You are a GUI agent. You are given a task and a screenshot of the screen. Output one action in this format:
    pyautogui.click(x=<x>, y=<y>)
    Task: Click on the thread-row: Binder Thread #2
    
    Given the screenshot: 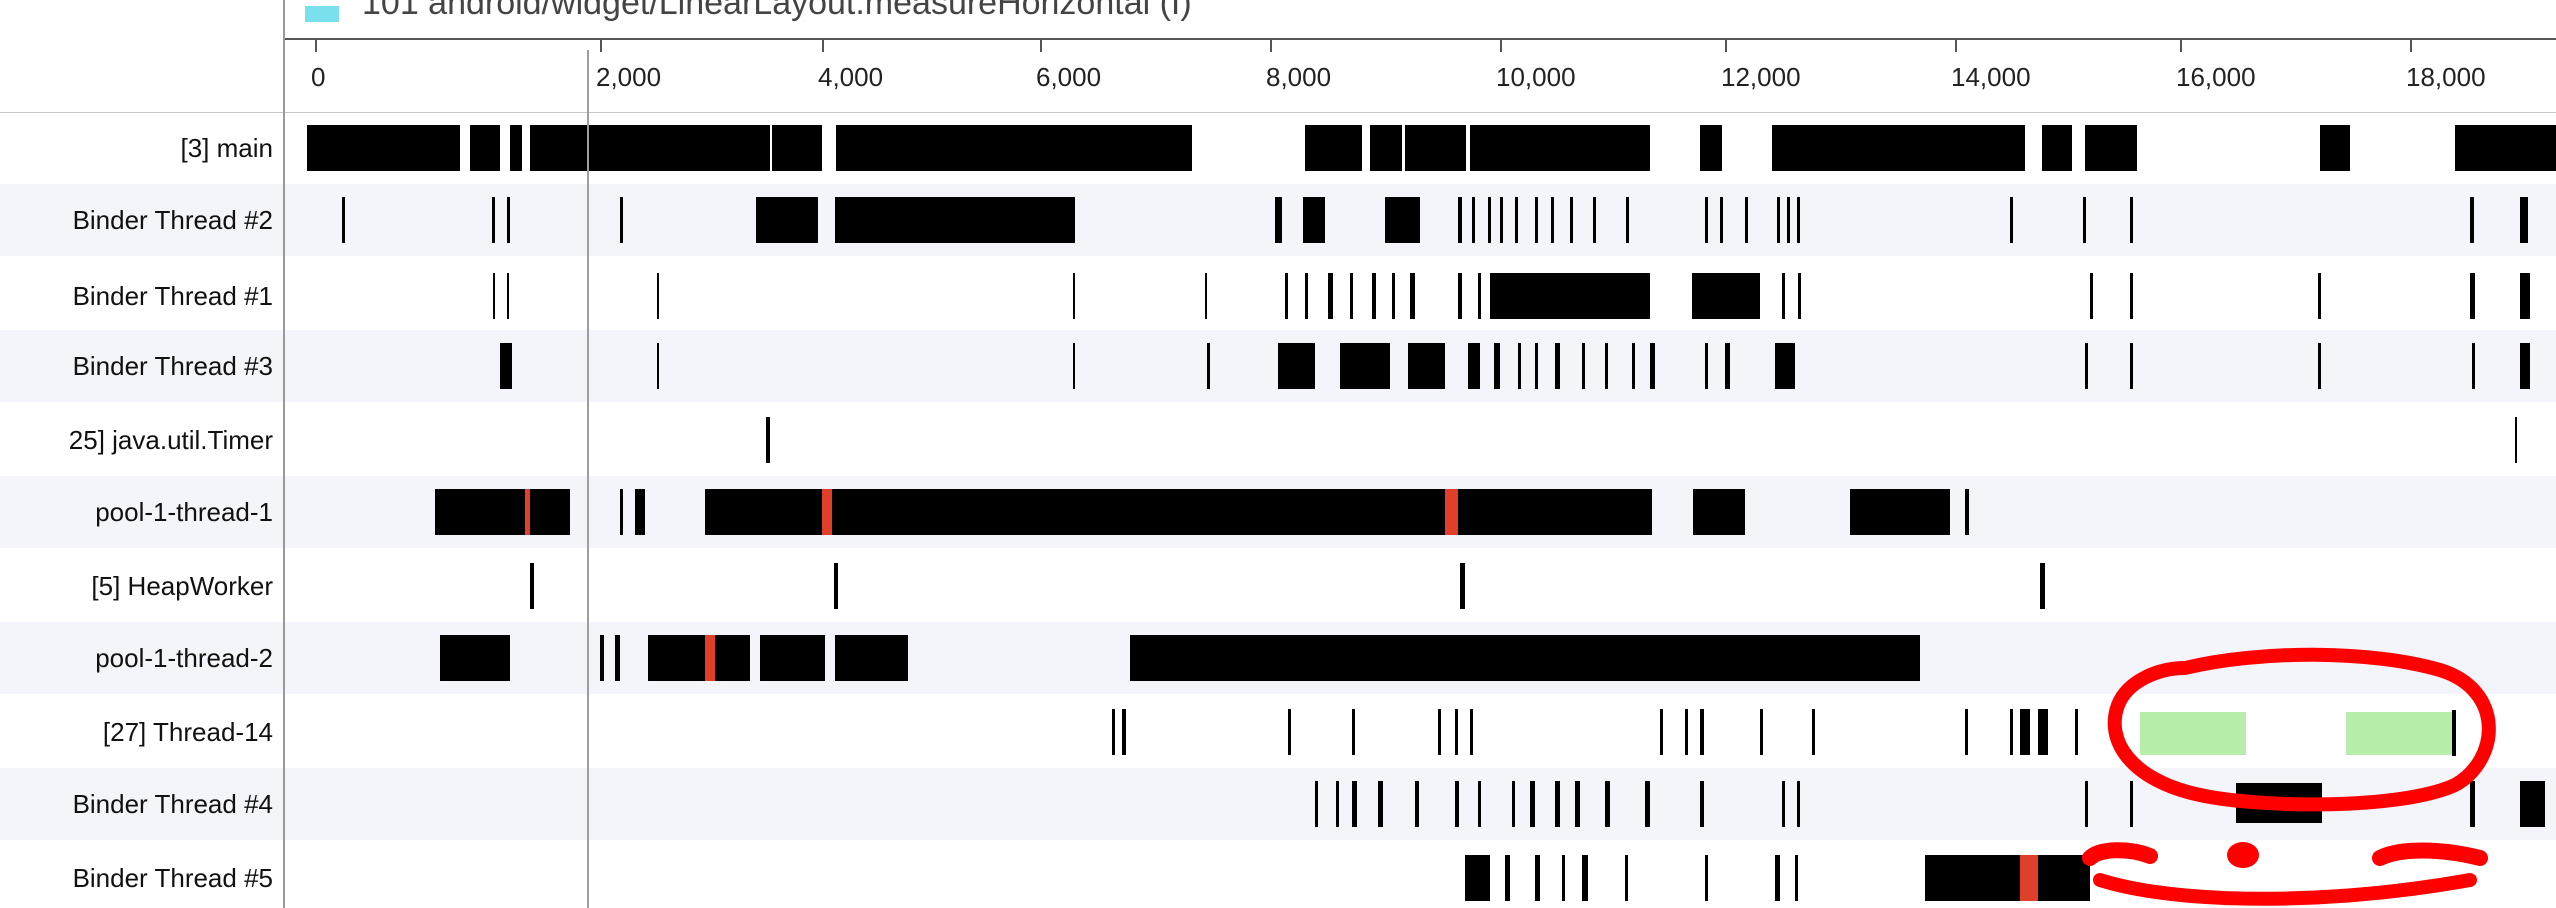 What is the action you would take?
    pyautogui.click(x=1278, y=220)
    